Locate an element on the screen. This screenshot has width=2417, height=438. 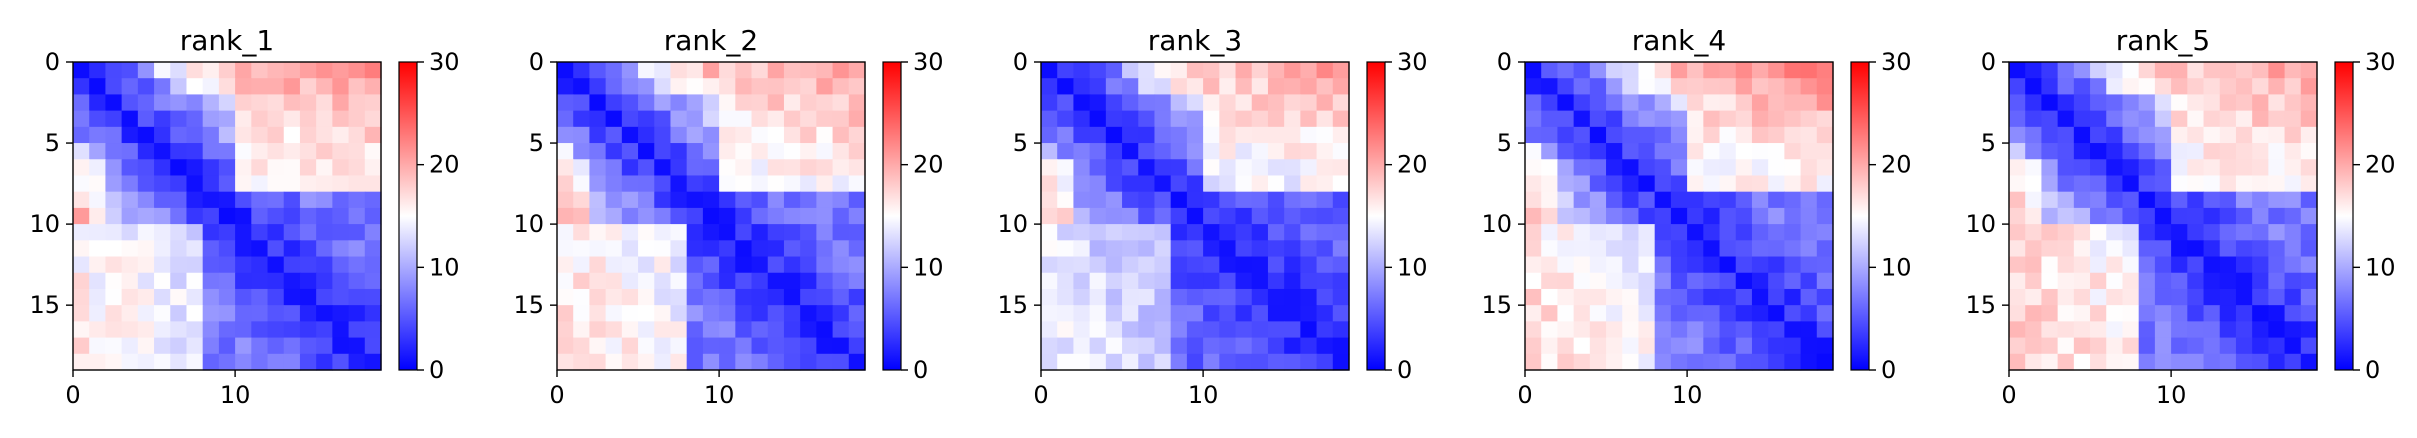
heatmap-cells is located at coordinates (2163, 216).